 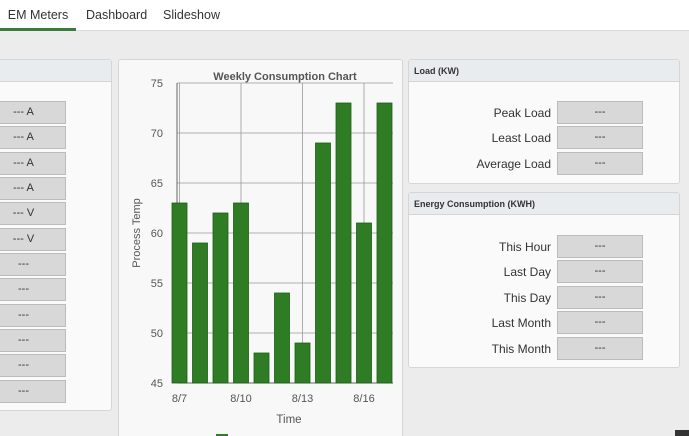 What do you see at coordinates (157, 334) in the screenshot?
I see `y-tick-label: 50` at bounding box center [157, 334].